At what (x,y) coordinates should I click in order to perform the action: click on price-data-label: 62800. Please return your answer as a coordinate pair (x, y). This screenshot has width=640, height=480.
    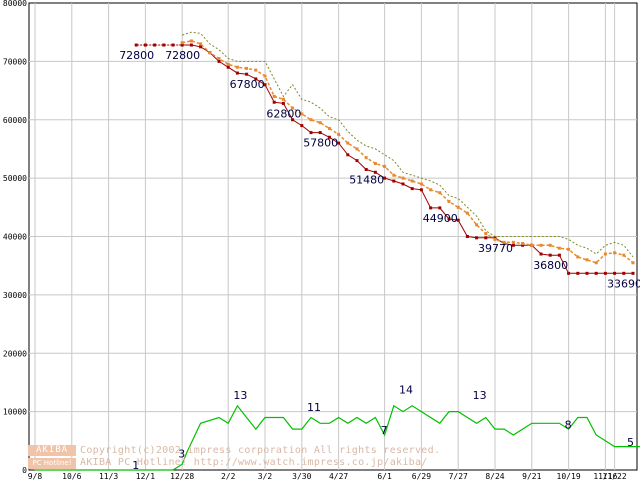
    Looking at the image, I should click on (283, 113).